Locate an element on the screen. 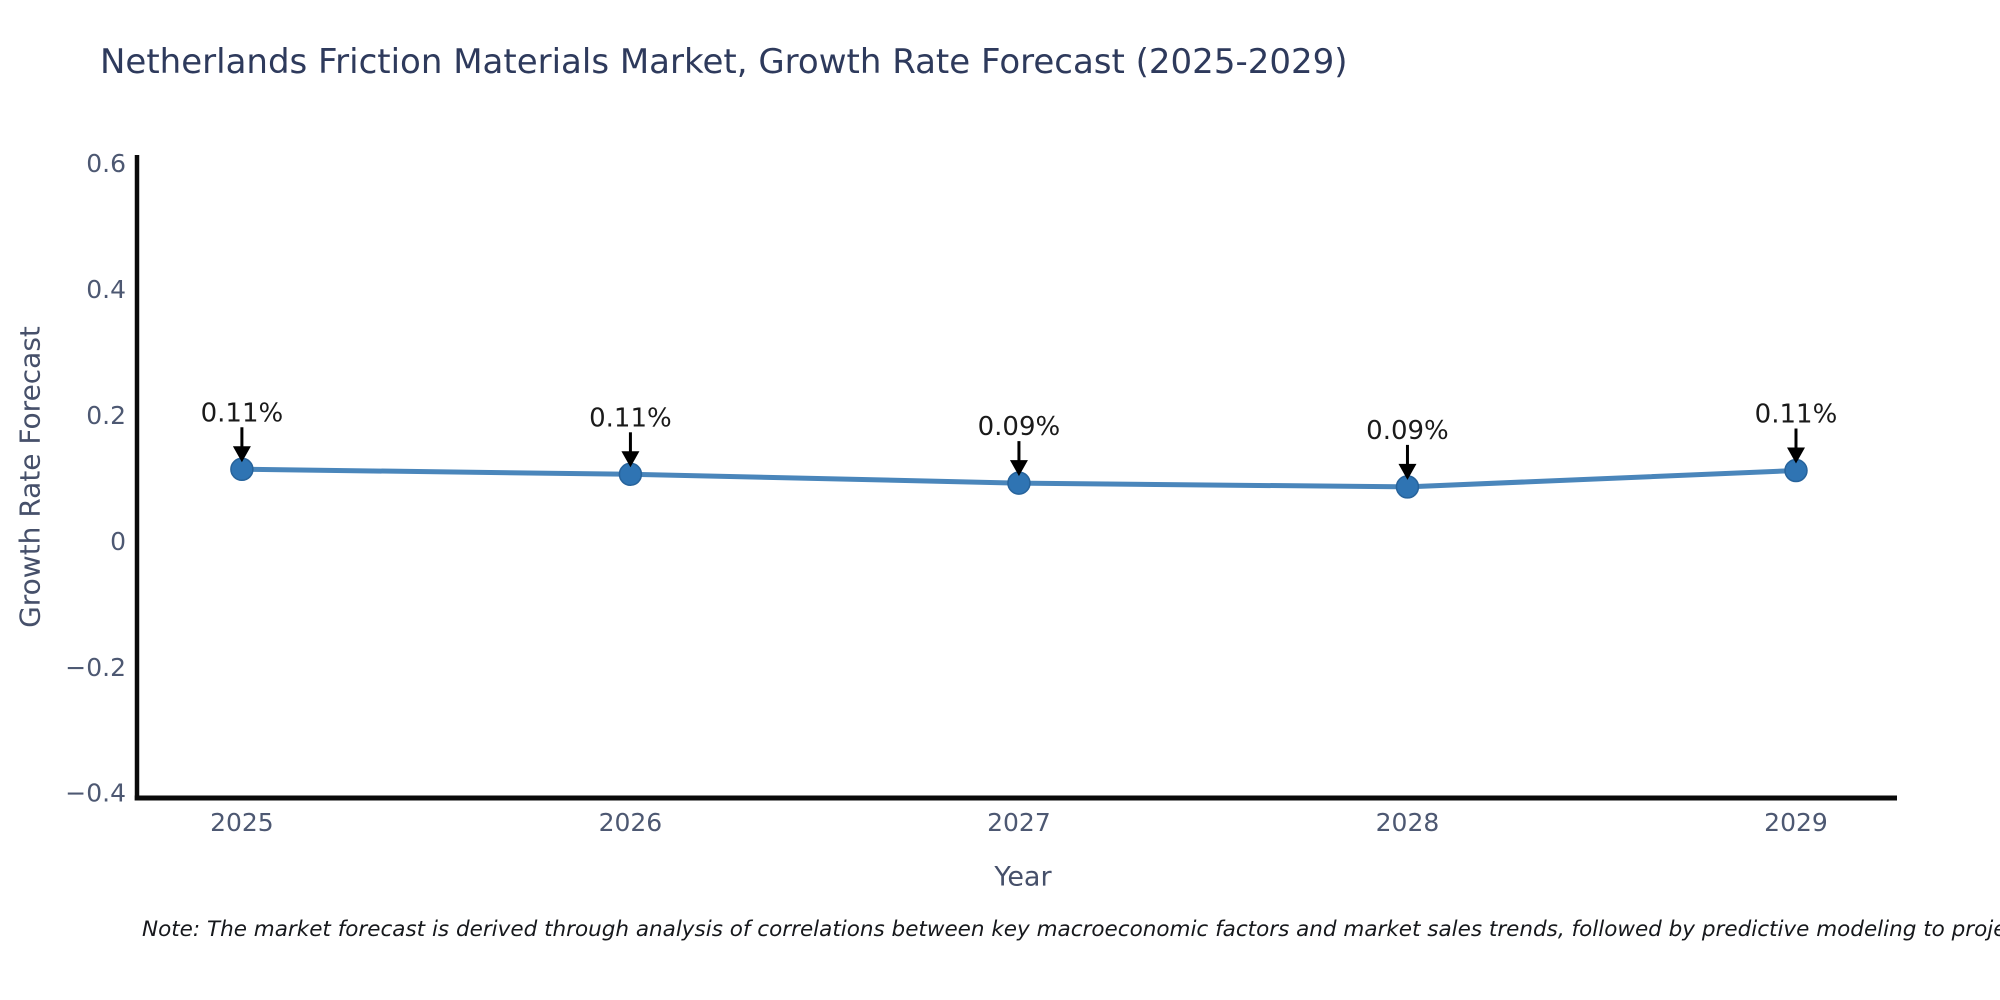  x-tick-label: 2027 is located at coordinates (1019, 822).